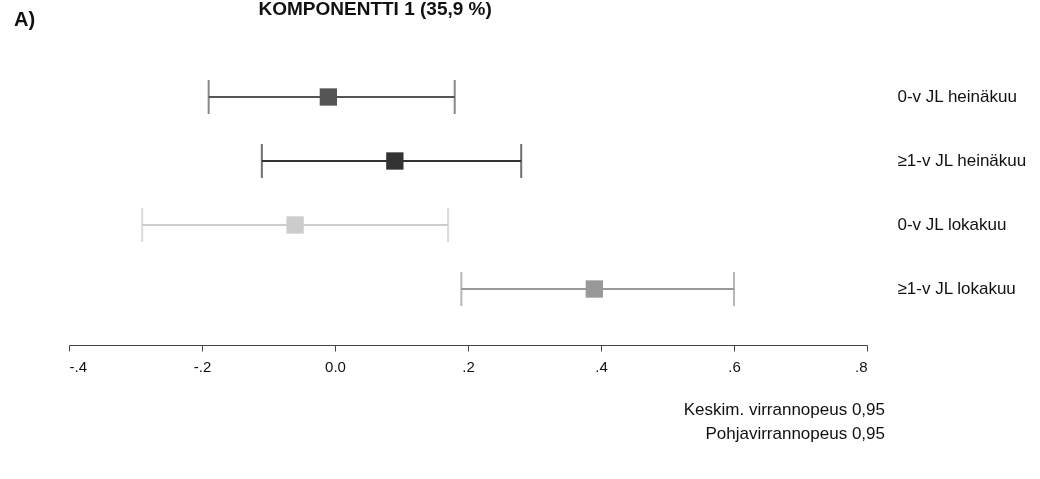  I want to click on x-tick-label: -.4, so click(78, 366).